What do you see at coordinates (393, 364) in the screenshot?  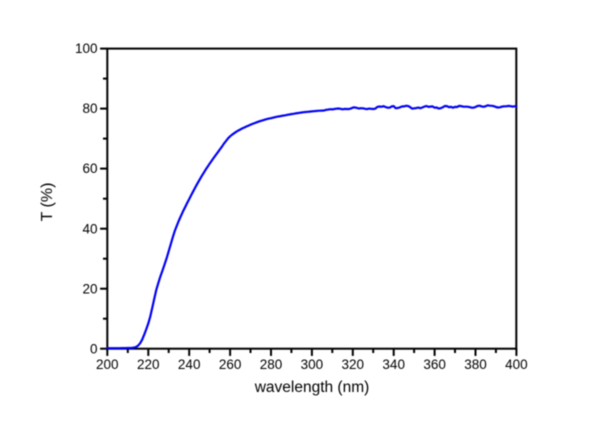 I see `svg-text: 340` at bounding box center [393, 364].